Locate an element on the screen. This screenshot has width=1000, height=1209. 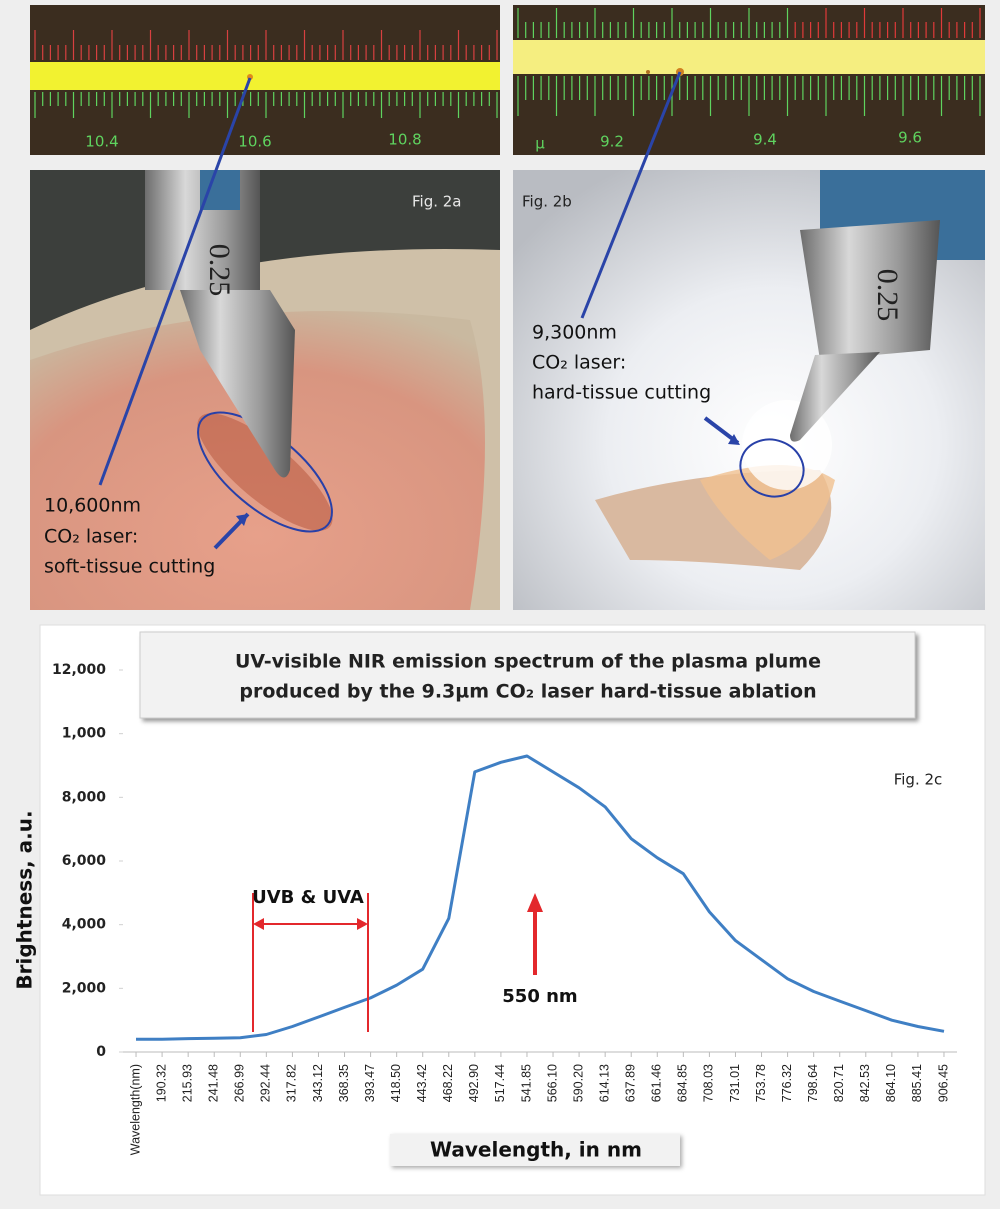
x-tick-label: 517.44 is located at coordinates (500, 1083).